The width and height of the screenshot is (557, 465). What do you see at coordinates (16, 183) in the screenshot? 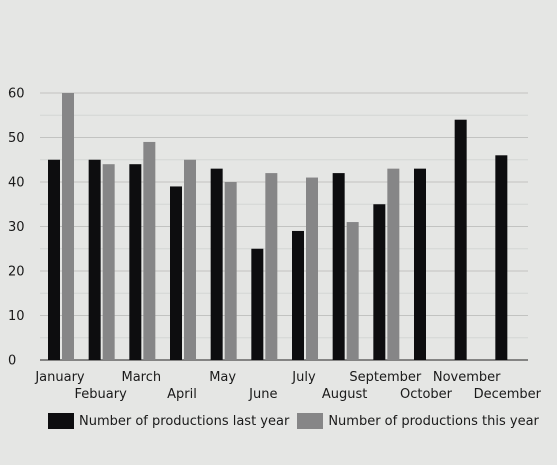
I see `y-tick-label: 40` at bounding box center [16, 183].